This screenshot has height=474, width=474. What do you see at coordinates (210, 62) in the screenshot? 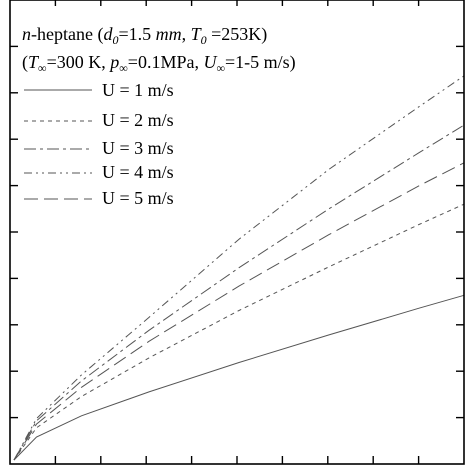
I see `title2-u-label: U` at bounding box center [210, 62].